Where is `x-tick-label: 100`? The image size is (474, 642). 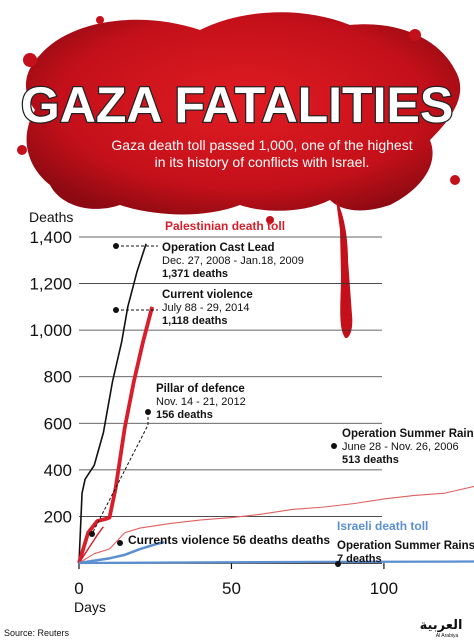
x-tick-label: 100 is located at coordinates (384, 588).